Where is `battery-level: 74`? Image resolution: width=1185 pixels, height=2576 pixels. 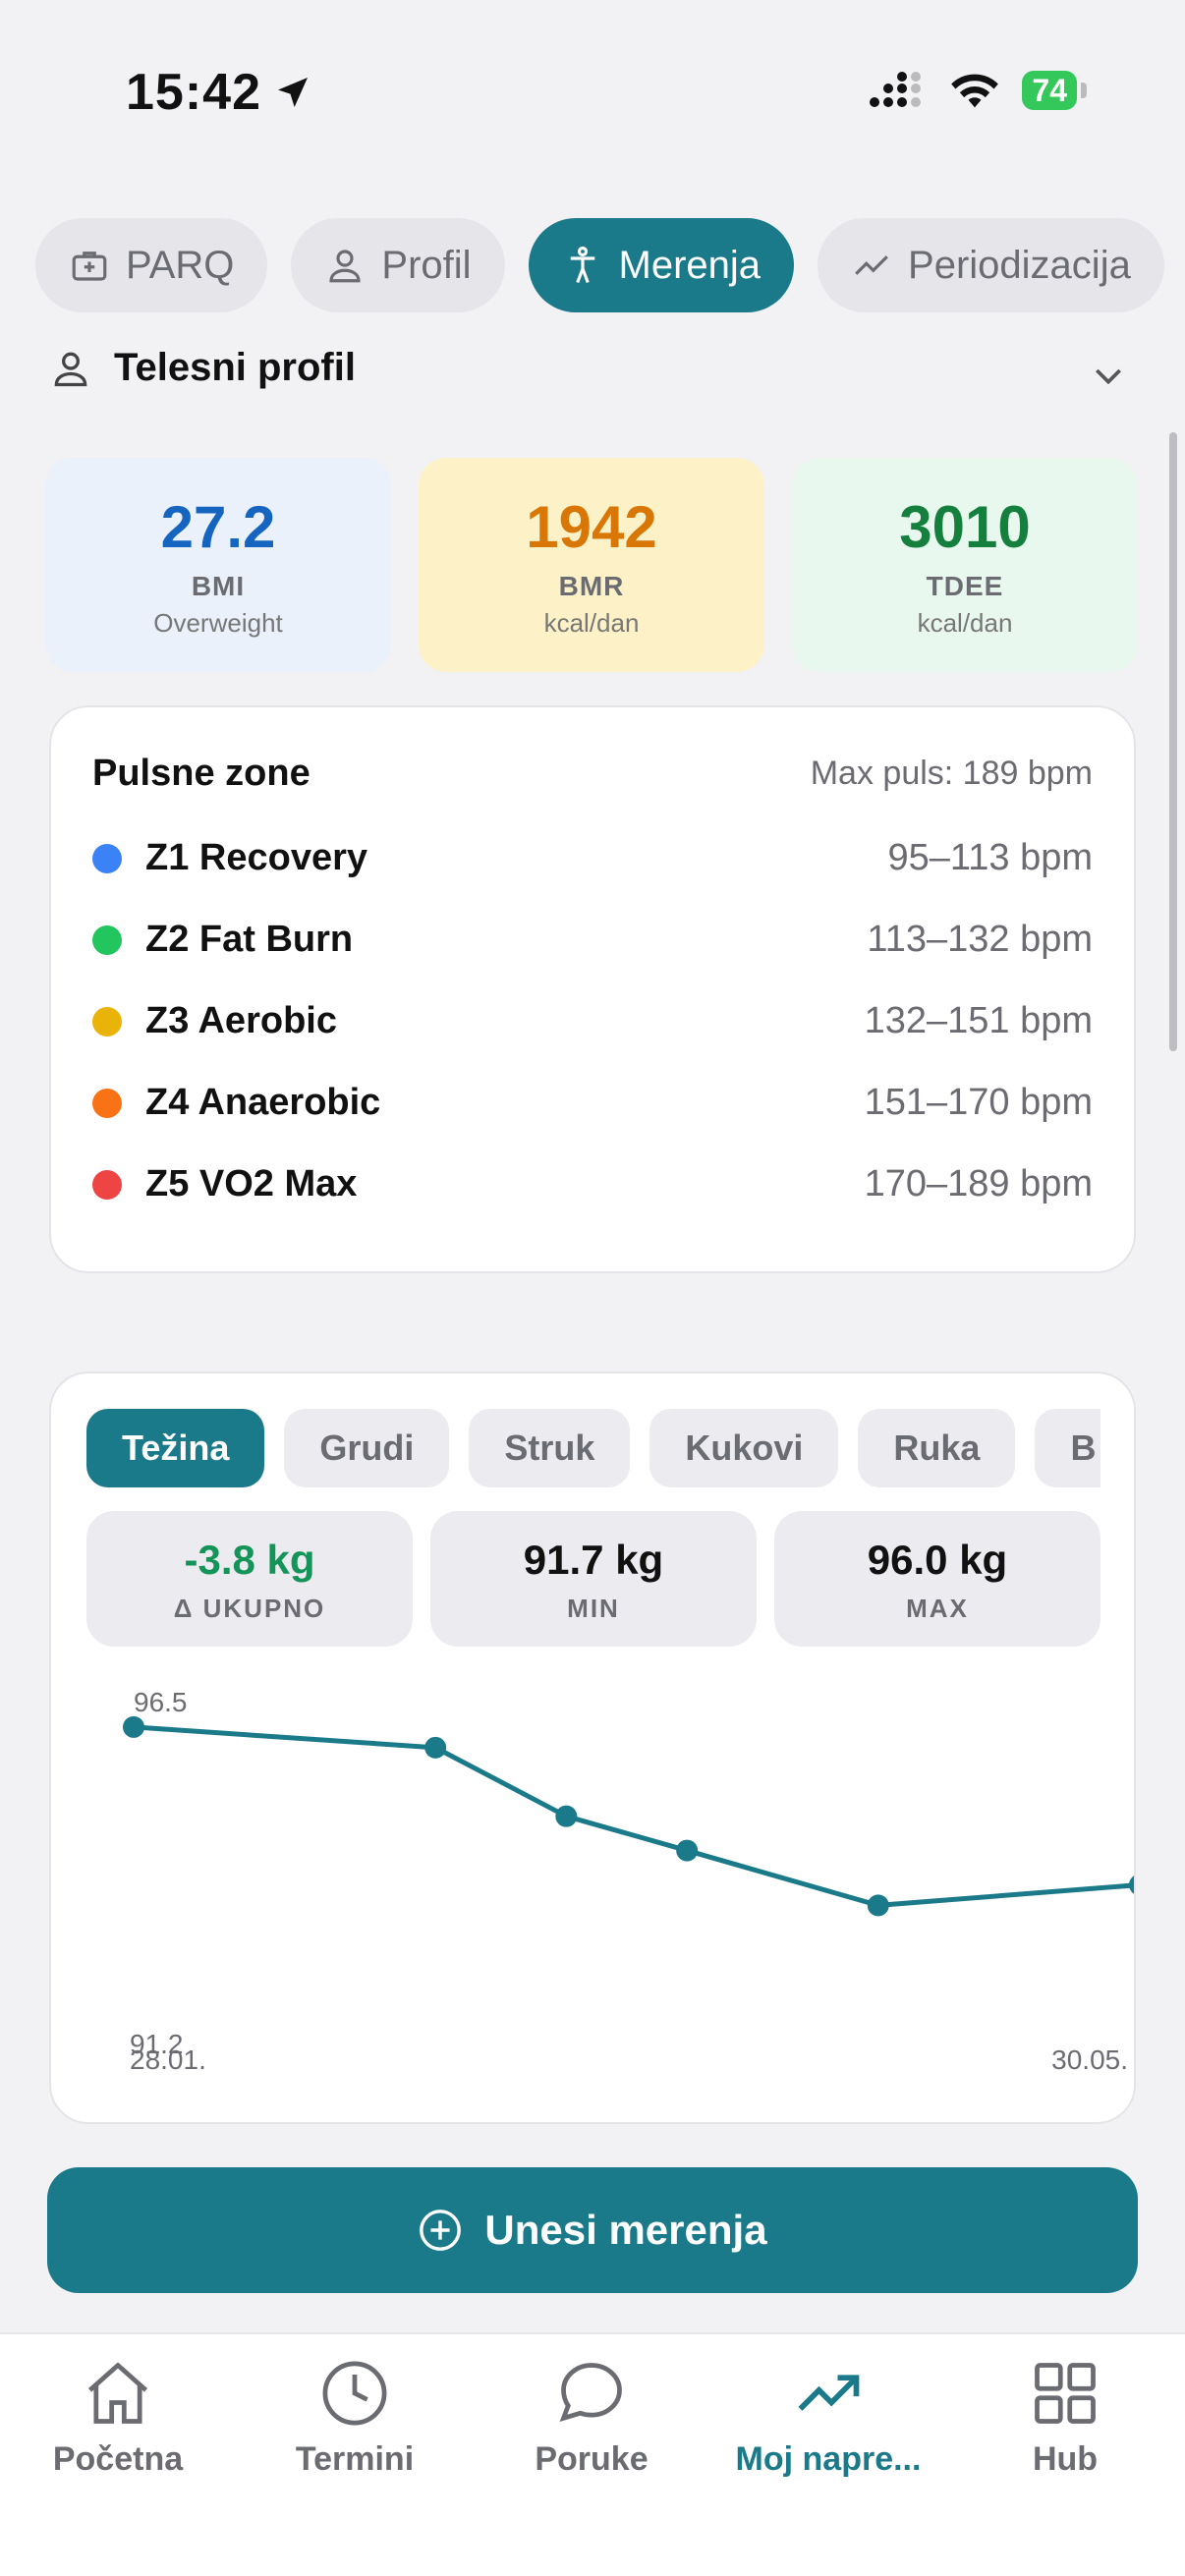
battery-level: 74 is located at coordinates (1049, 90).